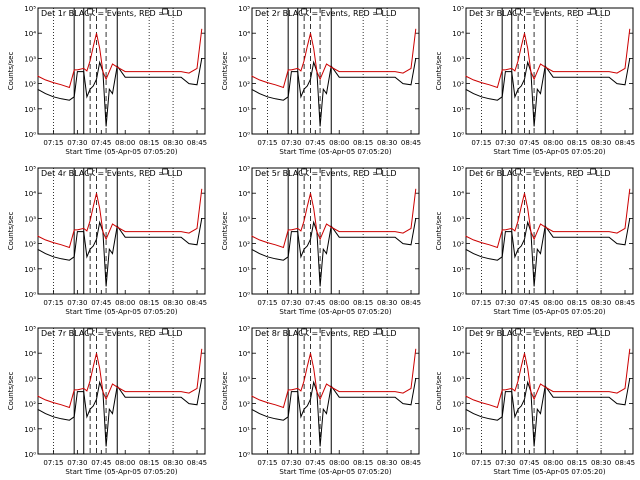 Image resolution: width=640 pixels, height=480 pixels. I want to click on panel-title: Det 1r BLACK = Events, RED = LLD, so click(112, 13).